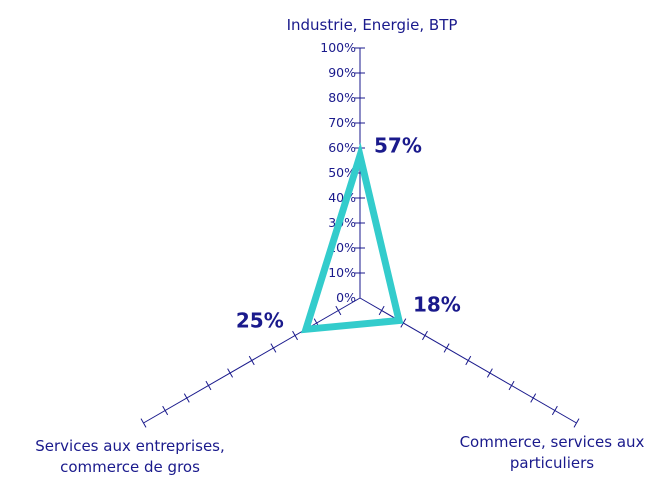 Image resolution: width=666 pixels, height=480 pixels. I want to click on data-label-2: 18%, so click(437, 305).